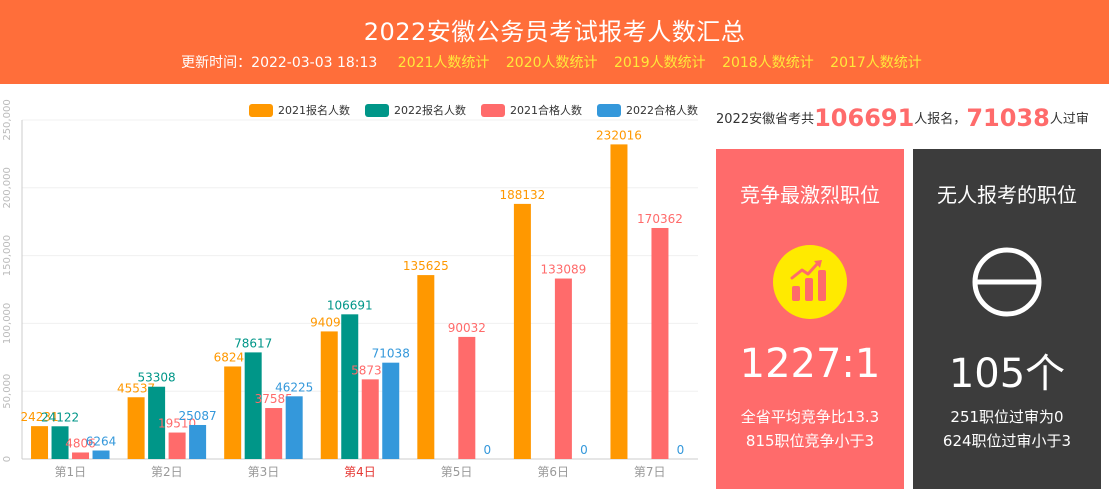  Describe the element at coordinates (314, 110) in the screenshot. I see `legend-label: 2021报名人数` at that location.